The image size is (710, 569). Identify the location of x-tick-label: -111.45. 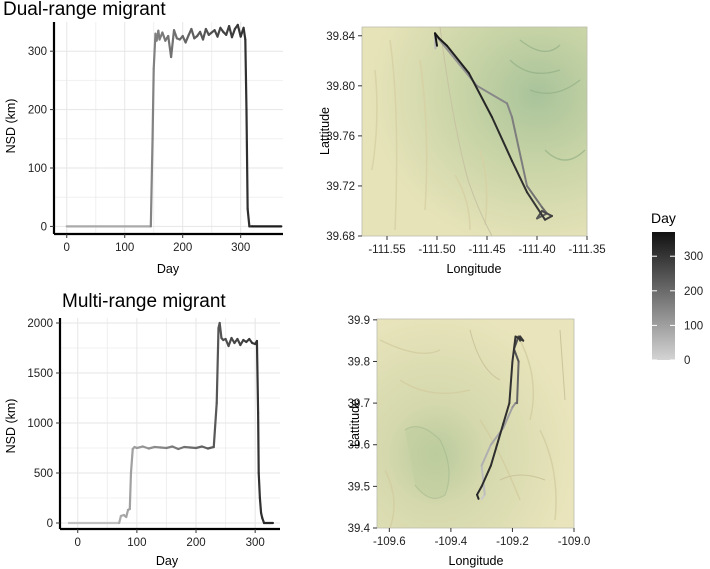
(486, 250).